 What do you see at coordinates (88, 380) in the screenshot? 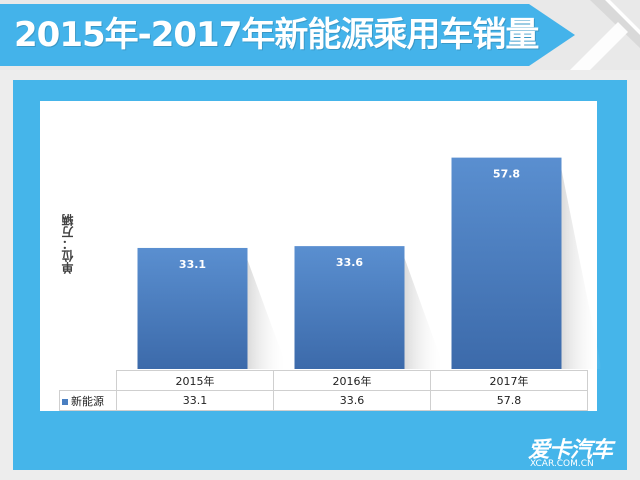
I see `table-corner` at bounding box center [88, 380].